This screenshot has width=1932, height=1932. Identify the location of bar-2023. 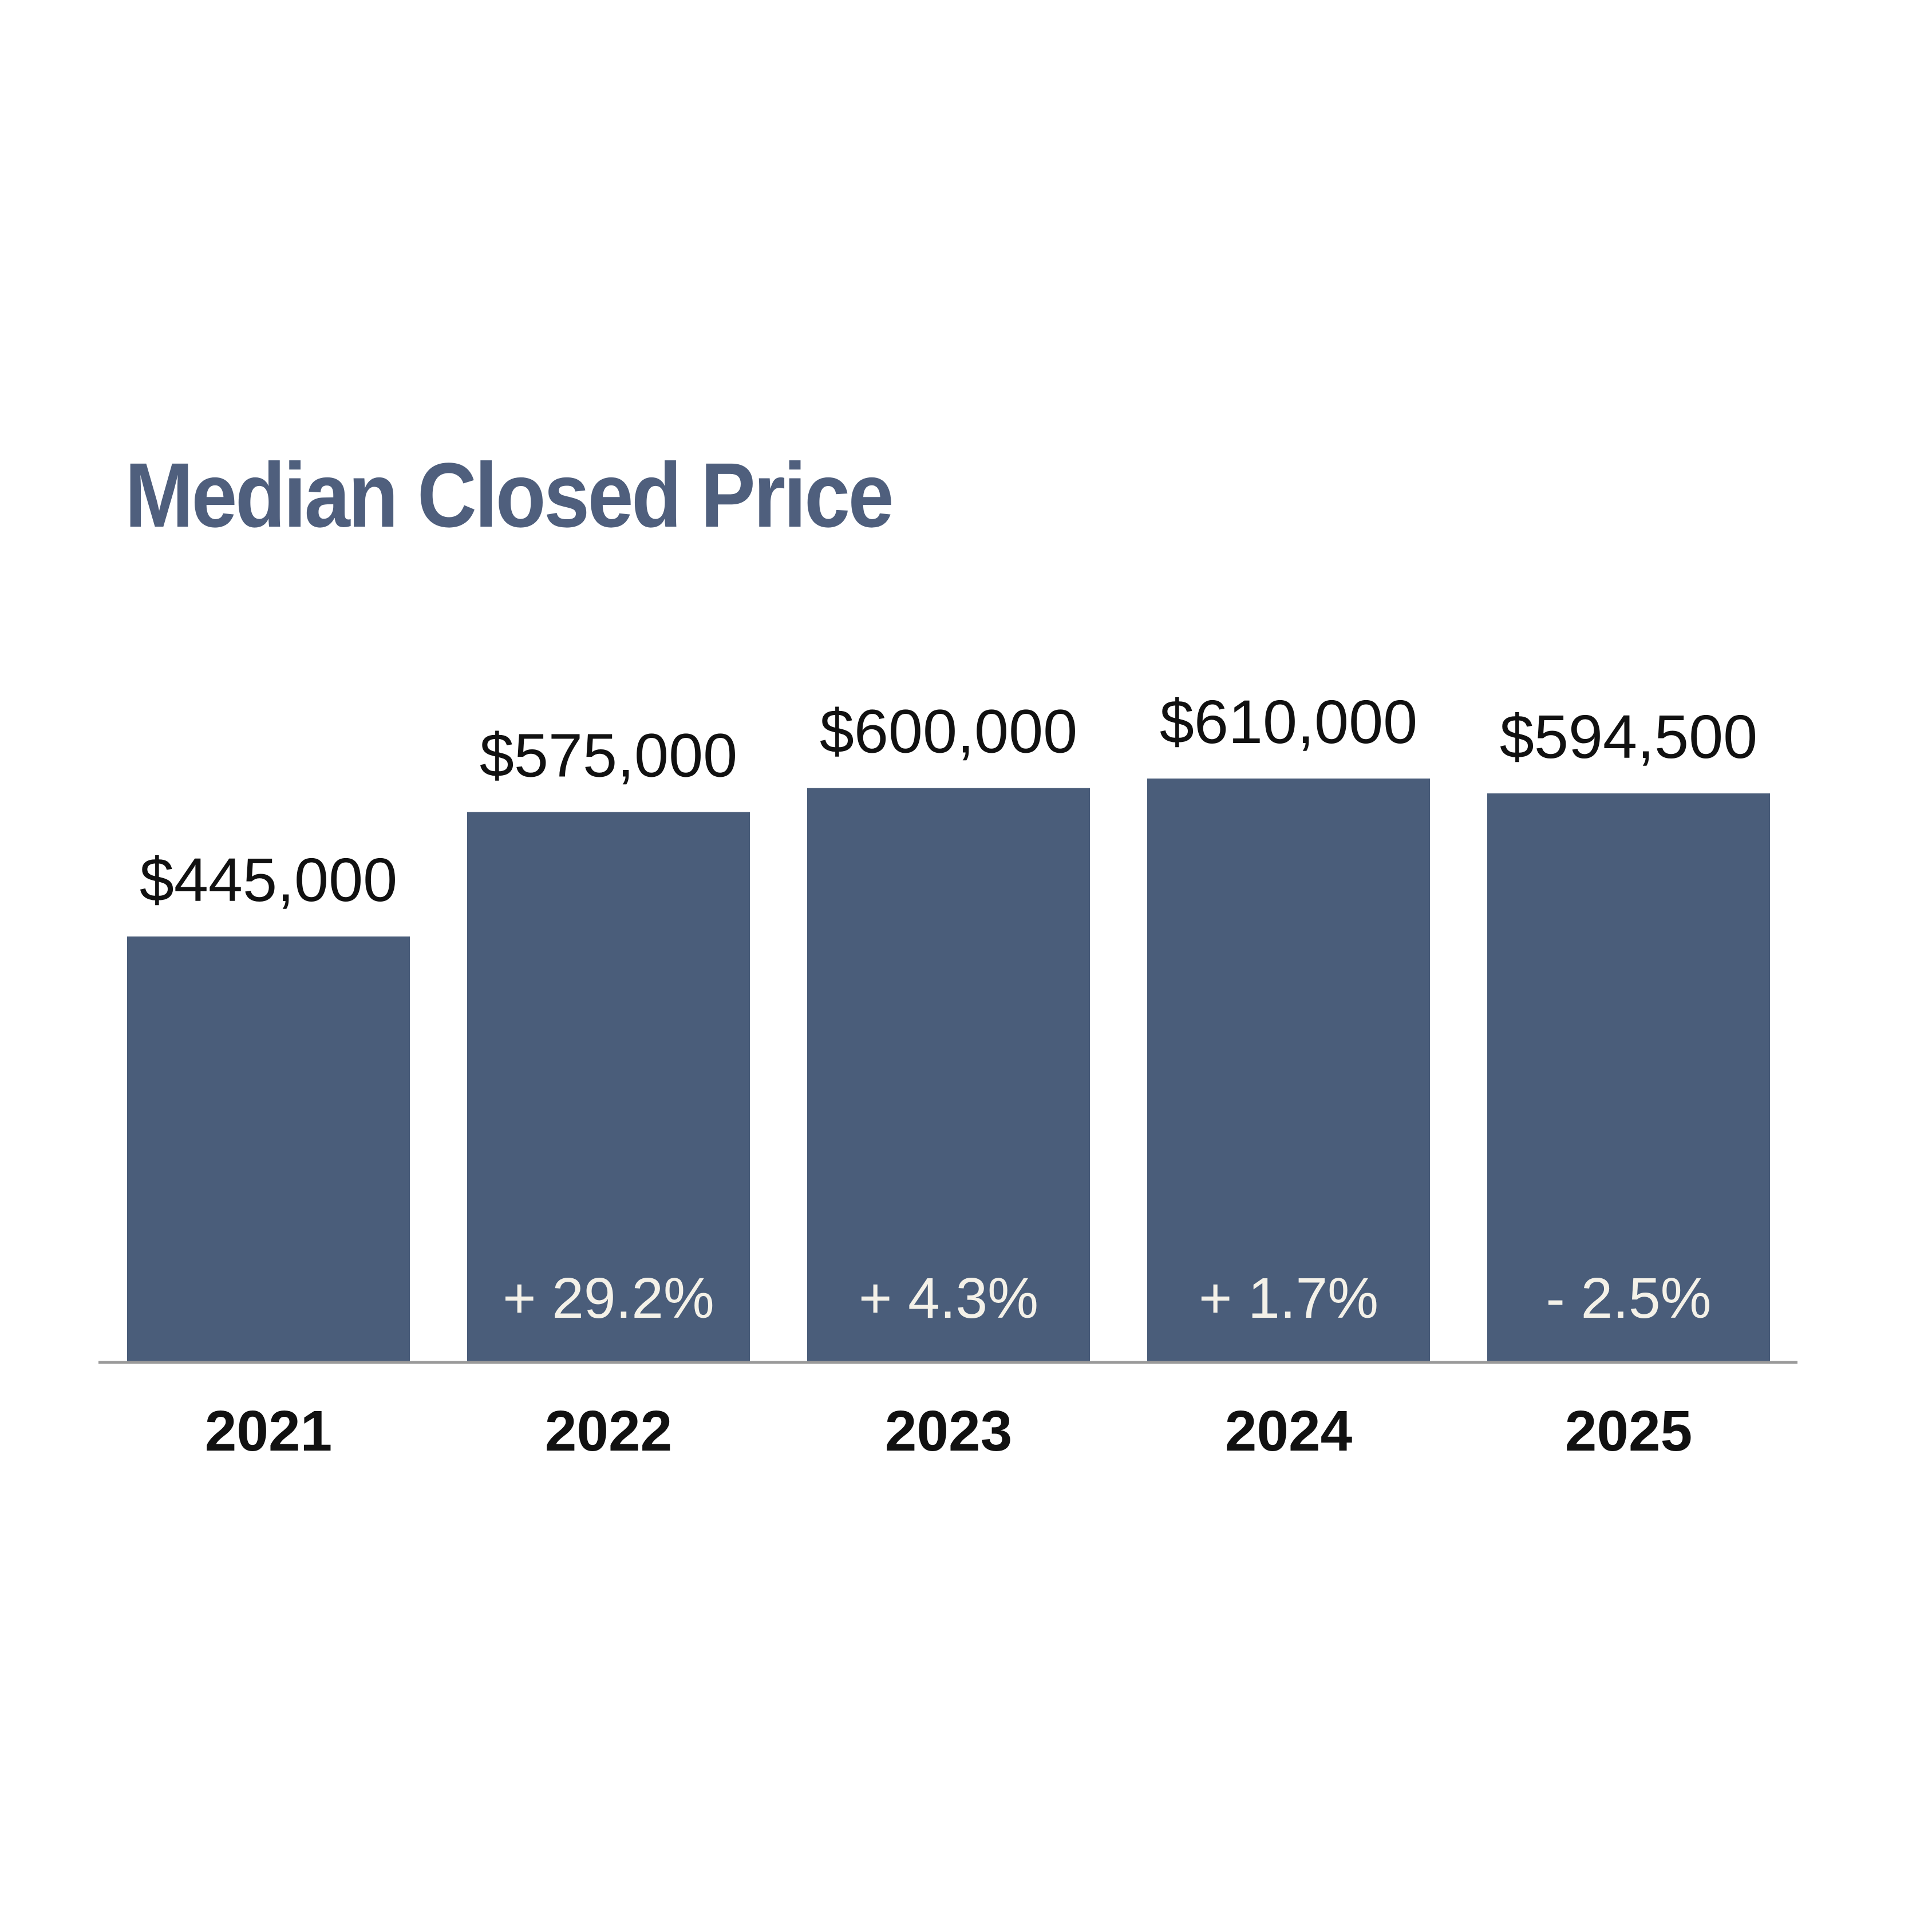
(948, 1075).